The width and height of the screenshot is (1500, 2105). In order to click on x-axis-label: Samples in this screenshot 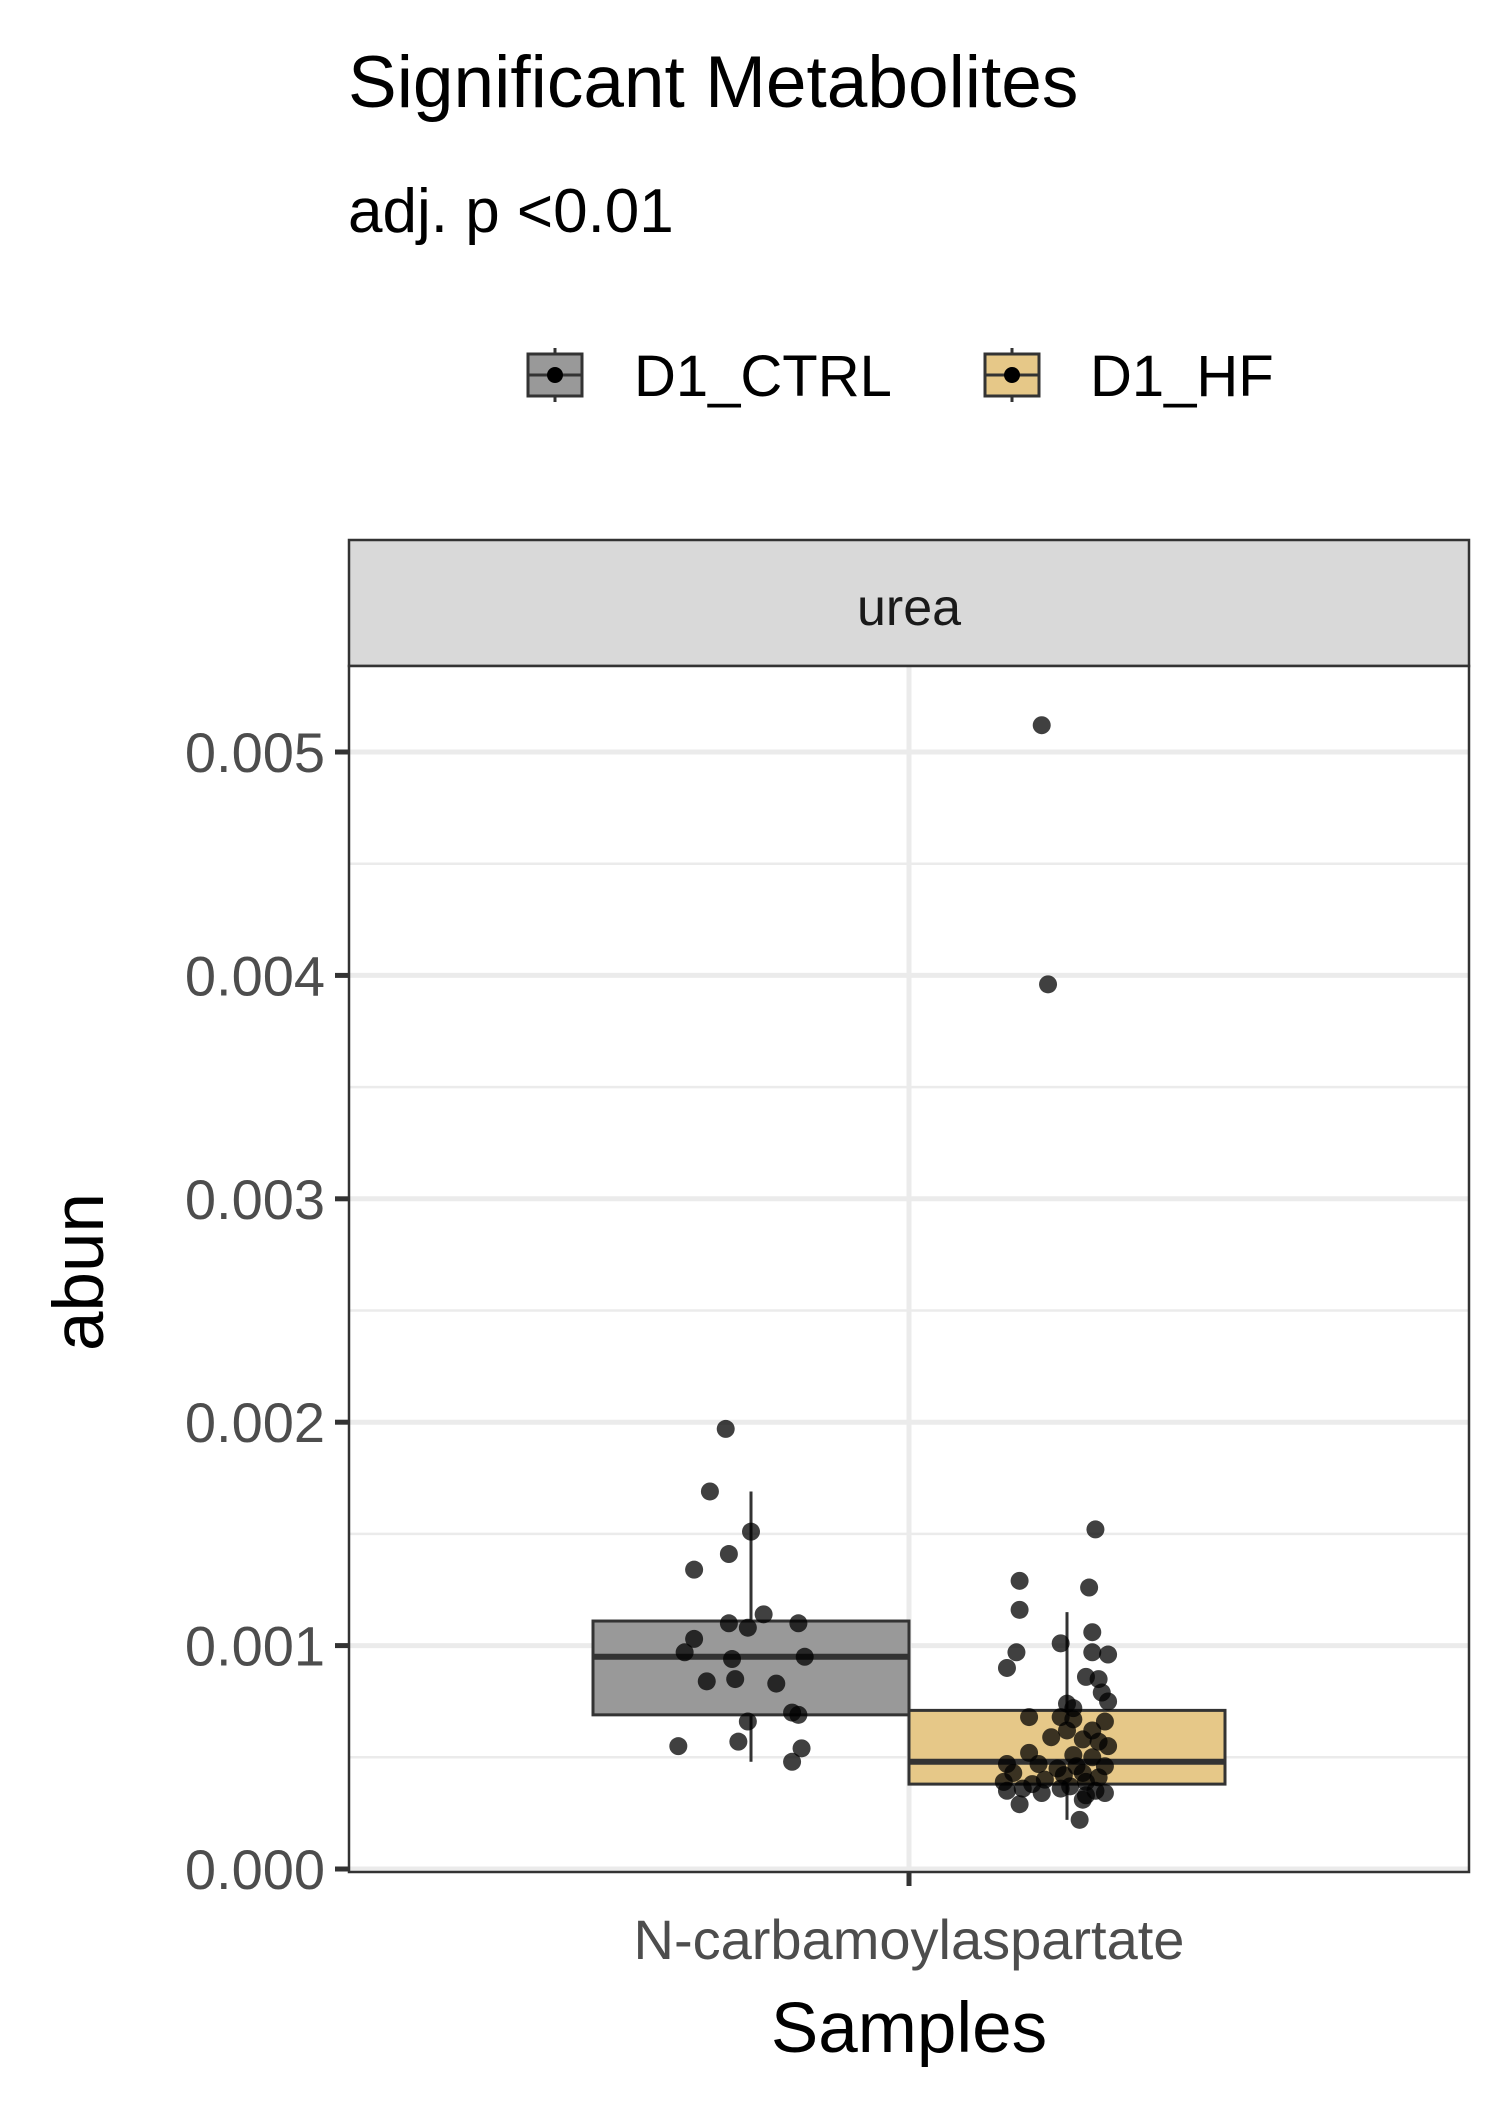, I will do `click(909, 2028)`.